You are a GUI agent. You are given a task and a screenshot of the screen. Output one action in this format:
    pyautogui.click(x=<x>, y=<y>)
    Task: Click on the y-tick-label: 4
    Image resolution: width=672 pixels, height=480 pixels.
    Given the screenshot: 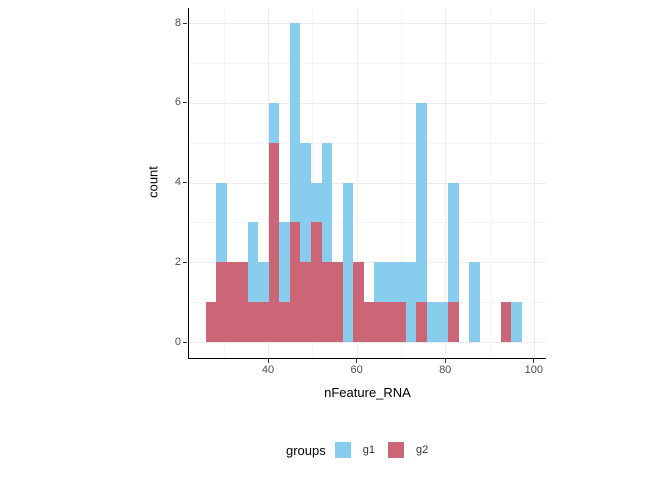 What is the action you would take?
    pyautogui.click(x=177, y=182)
    